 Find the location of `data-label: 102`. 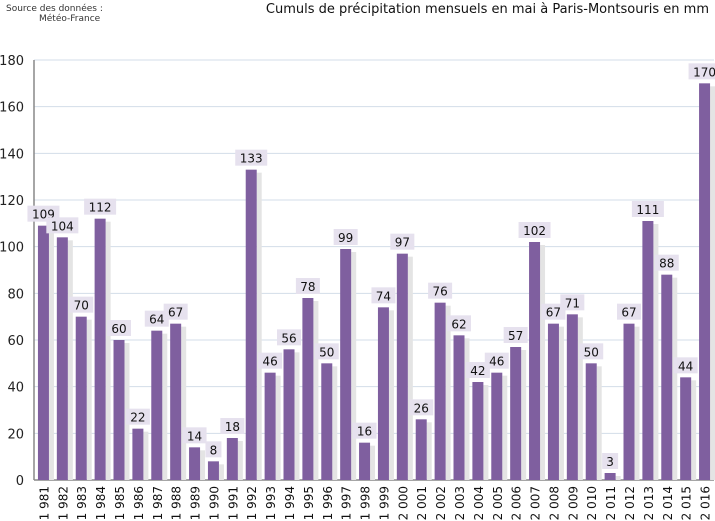

data-label: 102 is located at coordinates (534, 231).